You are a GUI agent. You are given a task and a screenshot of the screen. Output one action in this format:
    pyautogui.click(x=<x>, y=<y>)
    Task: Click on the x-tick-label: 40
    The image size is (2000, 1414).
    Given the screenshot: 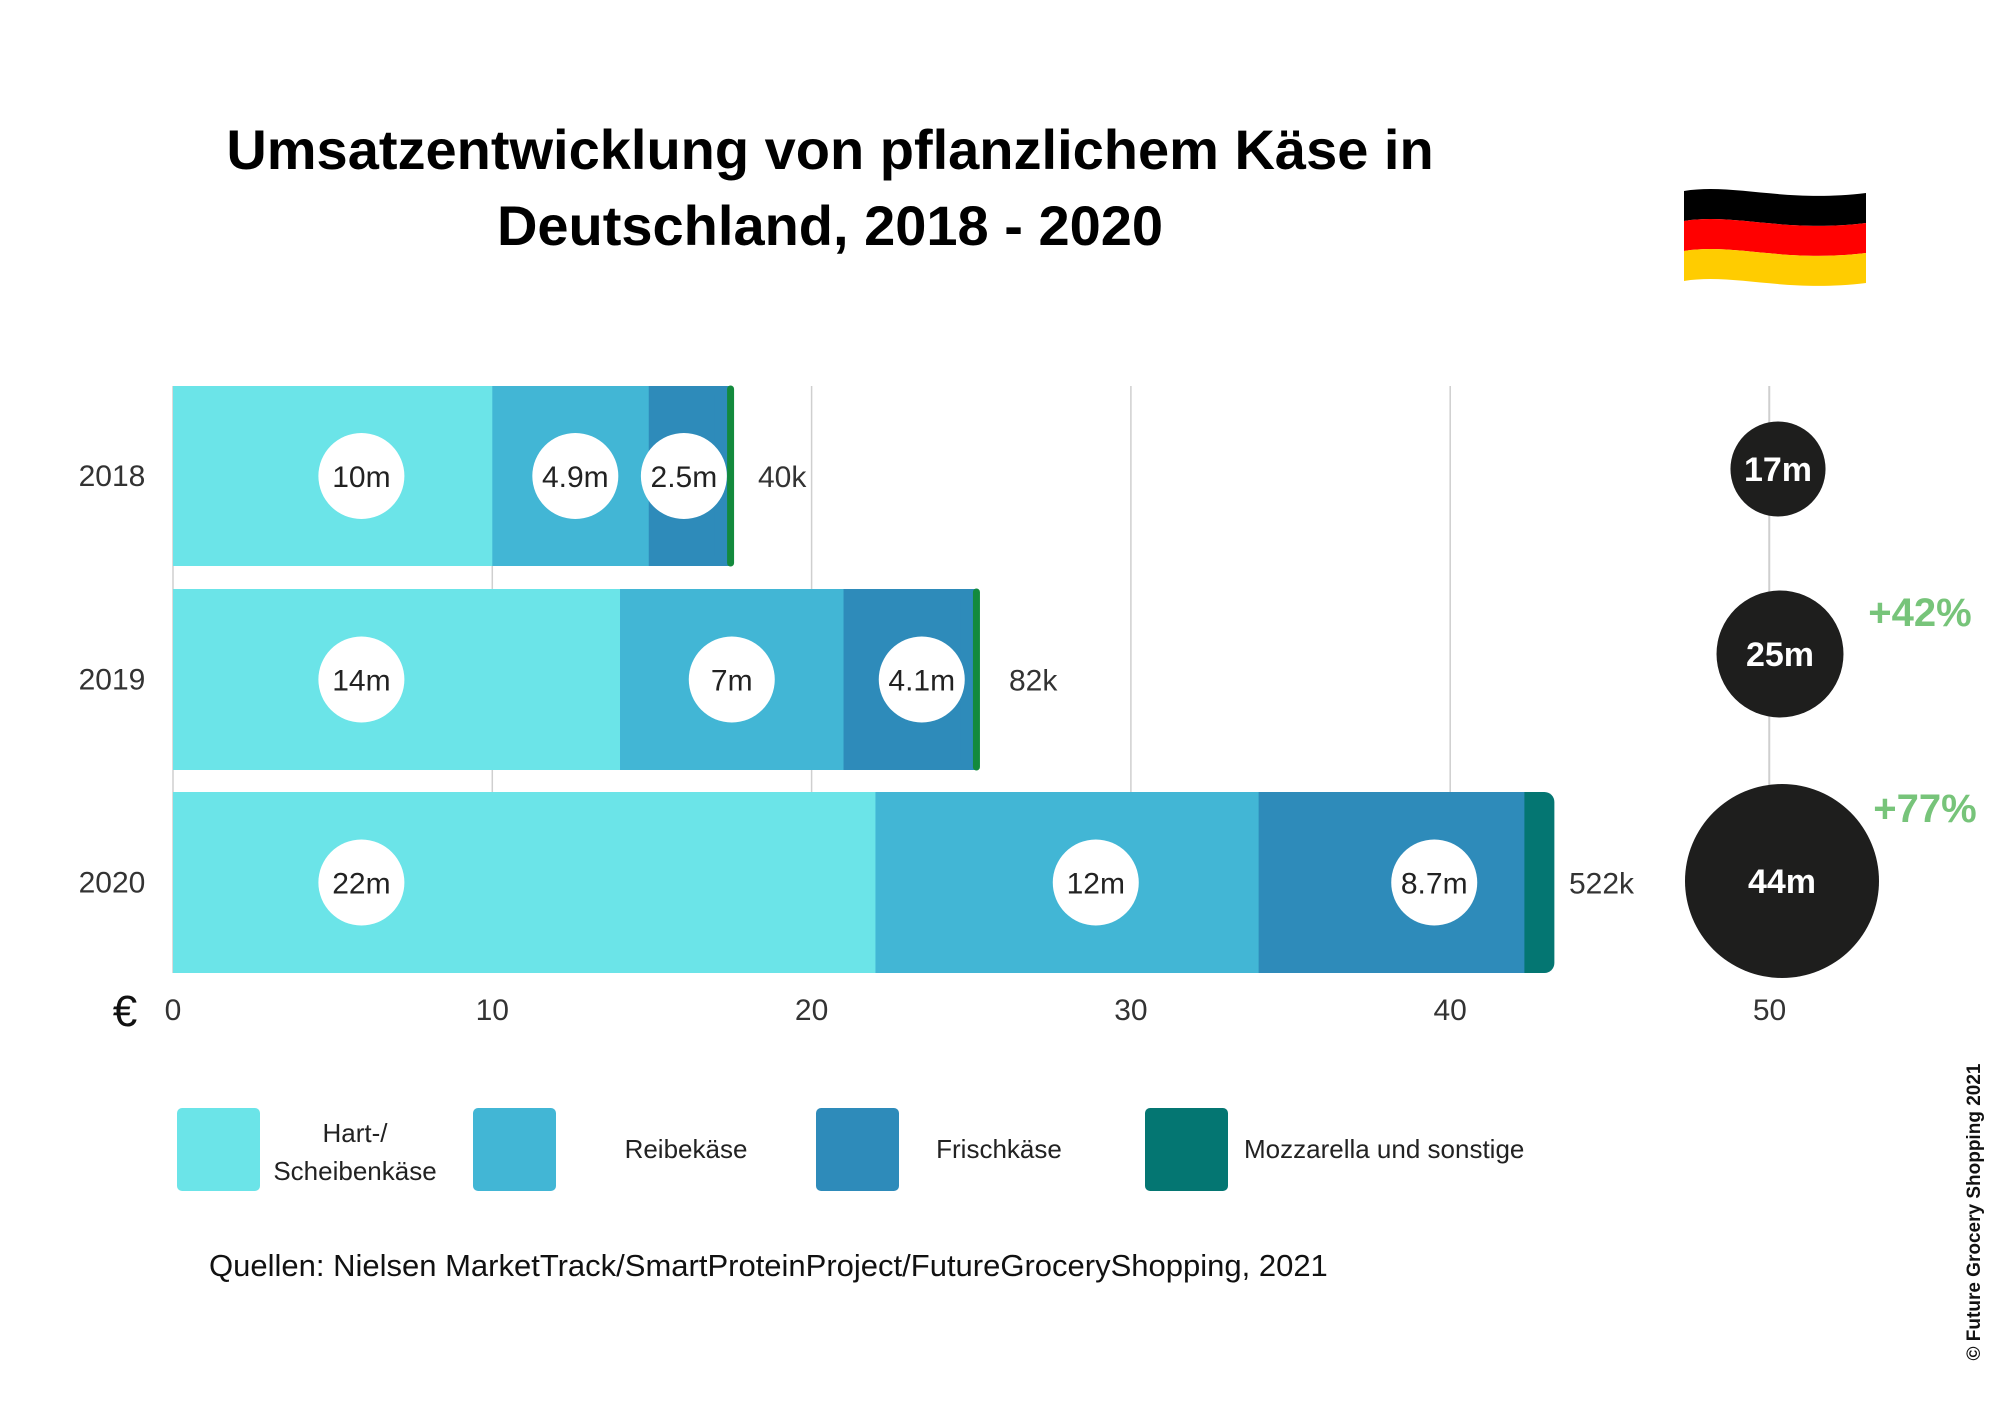 What is the action you would take?
    pyautogui.click(x=1450, y=1010)
    